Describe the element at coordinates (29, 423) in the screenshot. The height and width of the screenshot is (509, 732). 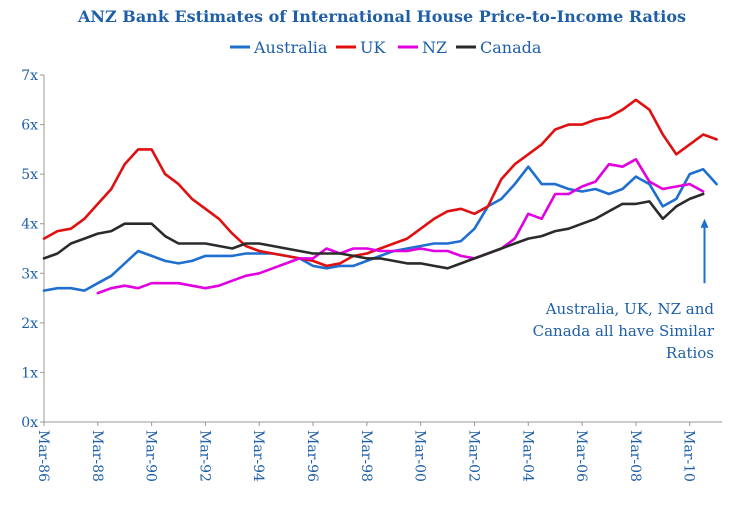
I see `y-tick-label: 0x` at that location.